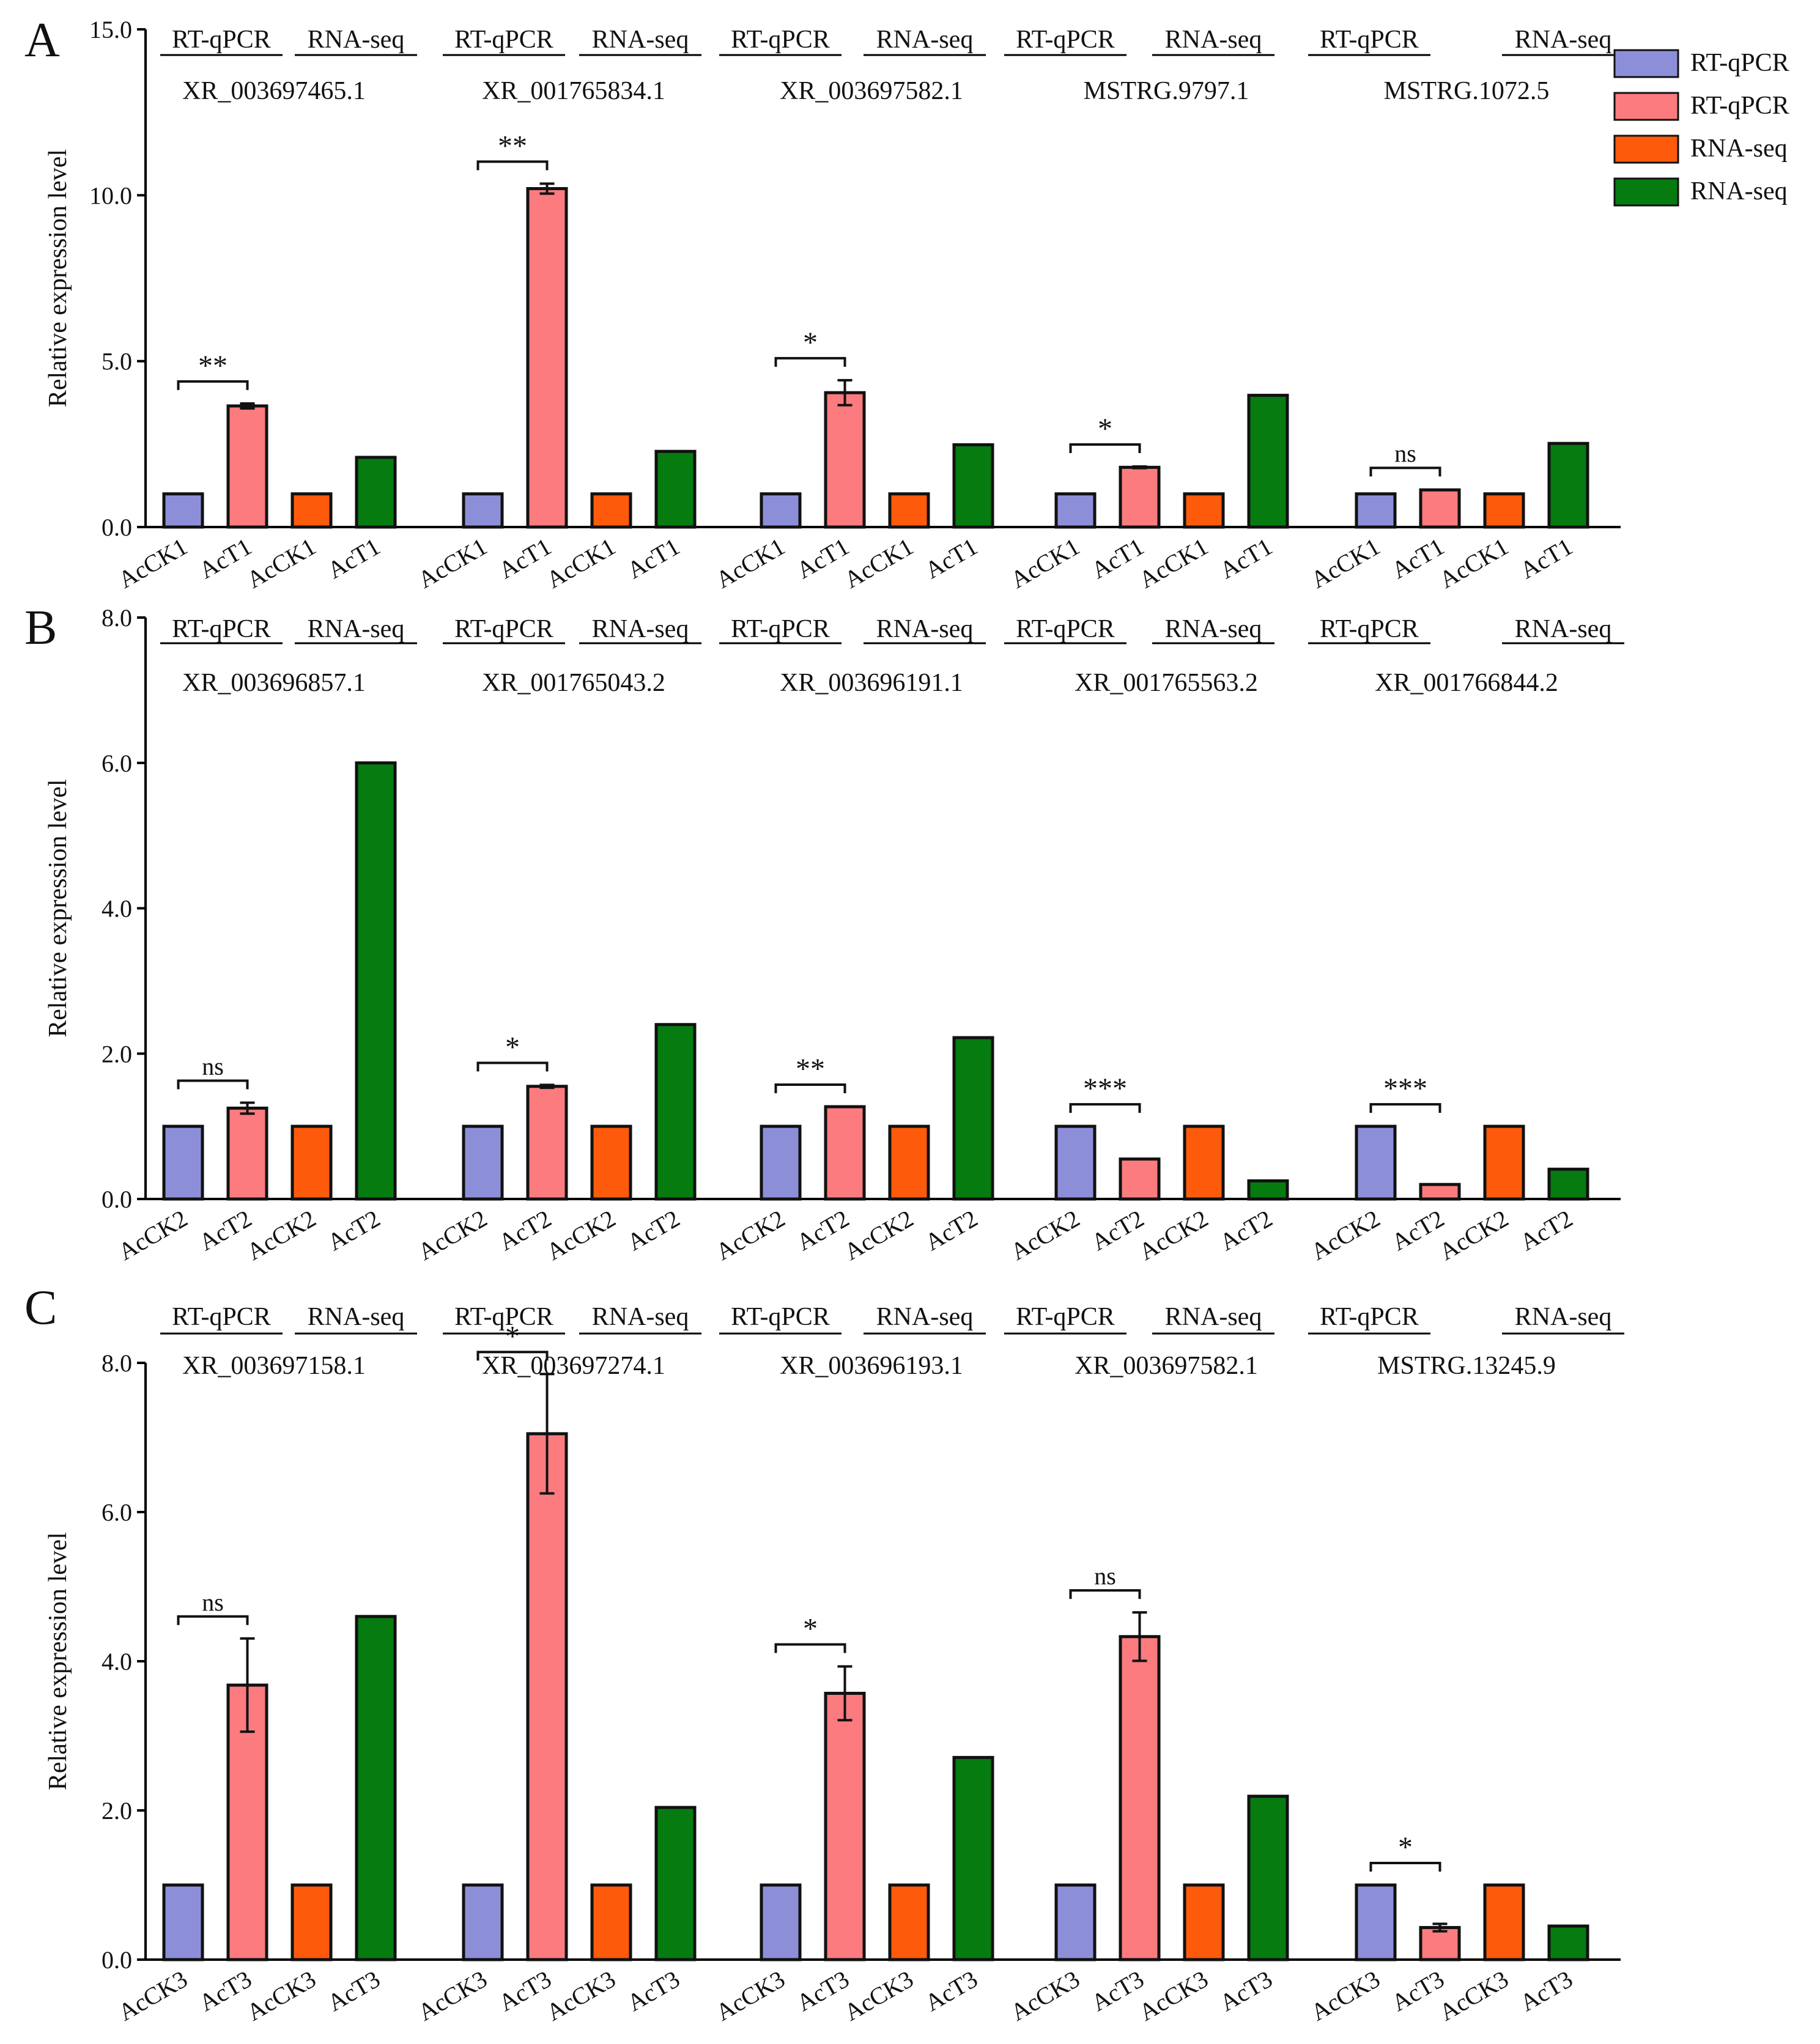  I want to click on legend-label: RNA-seq, so click(1739, 191).